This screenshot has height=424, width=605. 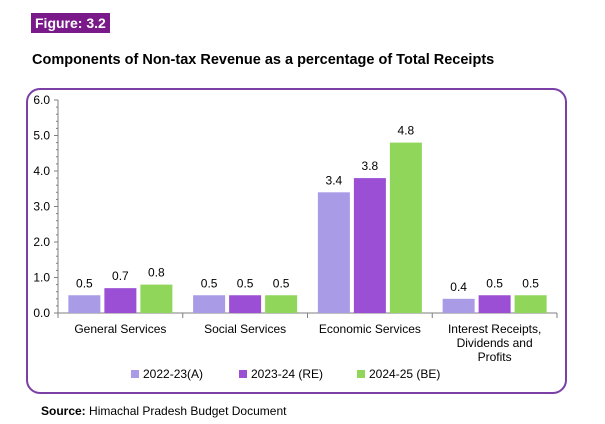 What do you see at coordinates (41, 171) in the screenshot?
I see `y-tick-label: 4.0` at bounding box center [41, 171].